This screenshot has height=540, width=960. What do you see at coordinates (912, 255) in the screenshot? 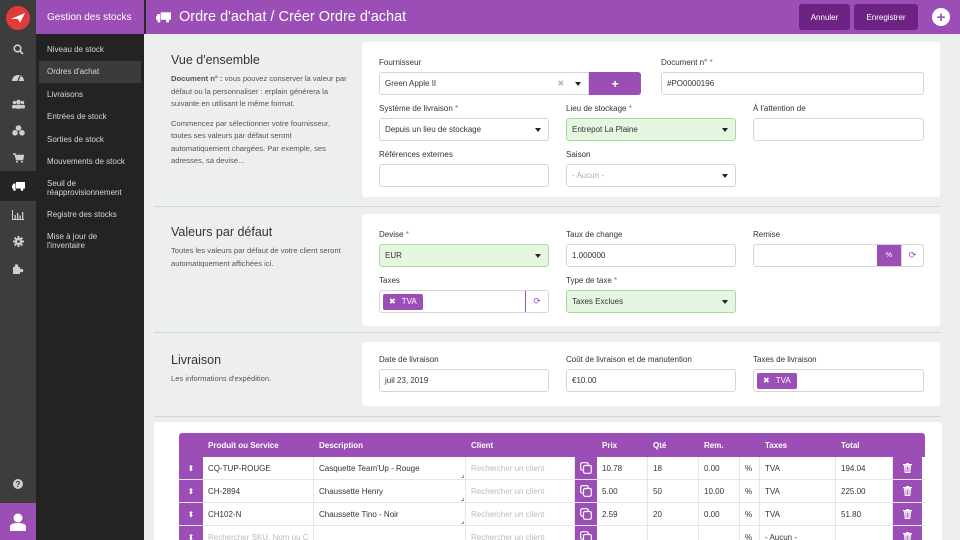
I see `refresh-discount-button: ⟳` at bounding box center [912, 255].